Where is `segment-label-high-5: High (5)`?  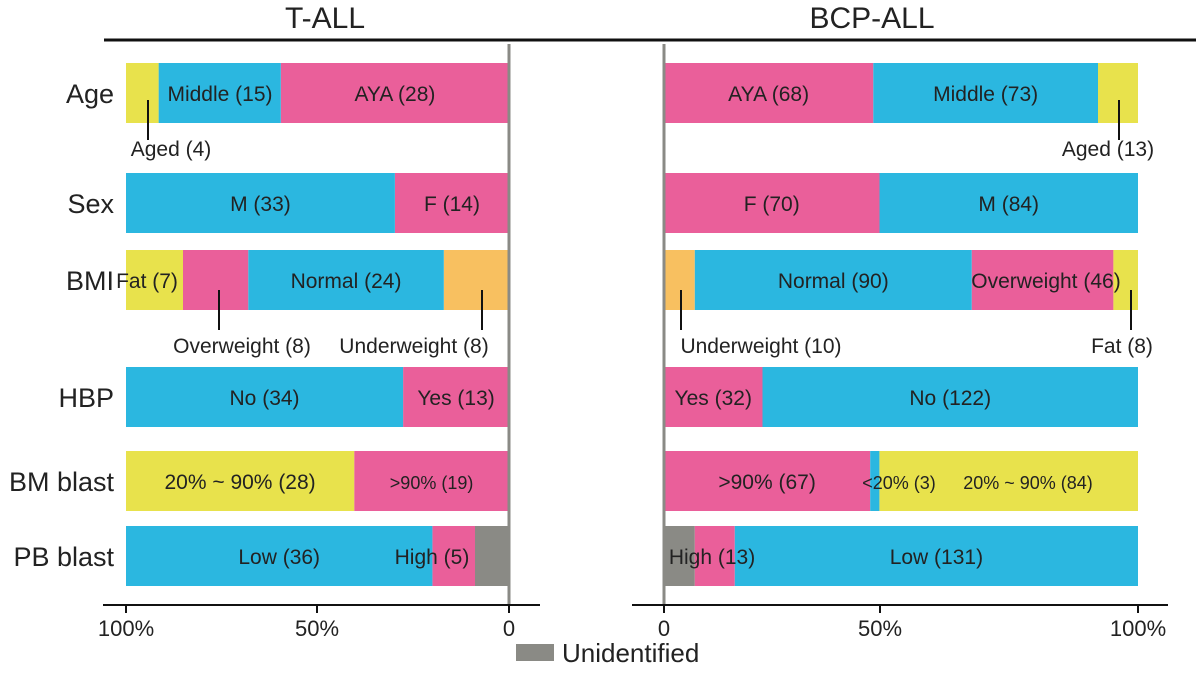
segment-label-high-5: High (5) is located at coordinates (432, 557).